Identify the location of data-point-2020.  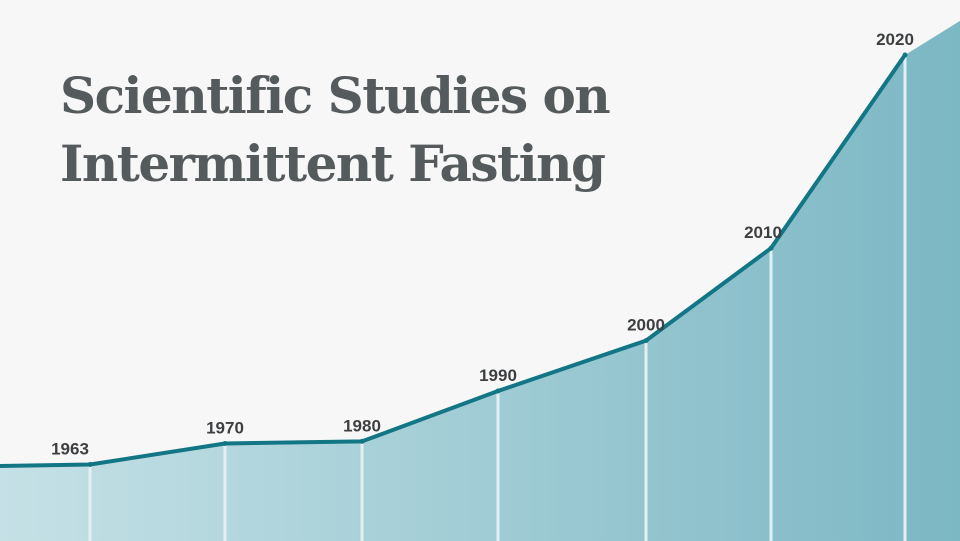
(905, 55).